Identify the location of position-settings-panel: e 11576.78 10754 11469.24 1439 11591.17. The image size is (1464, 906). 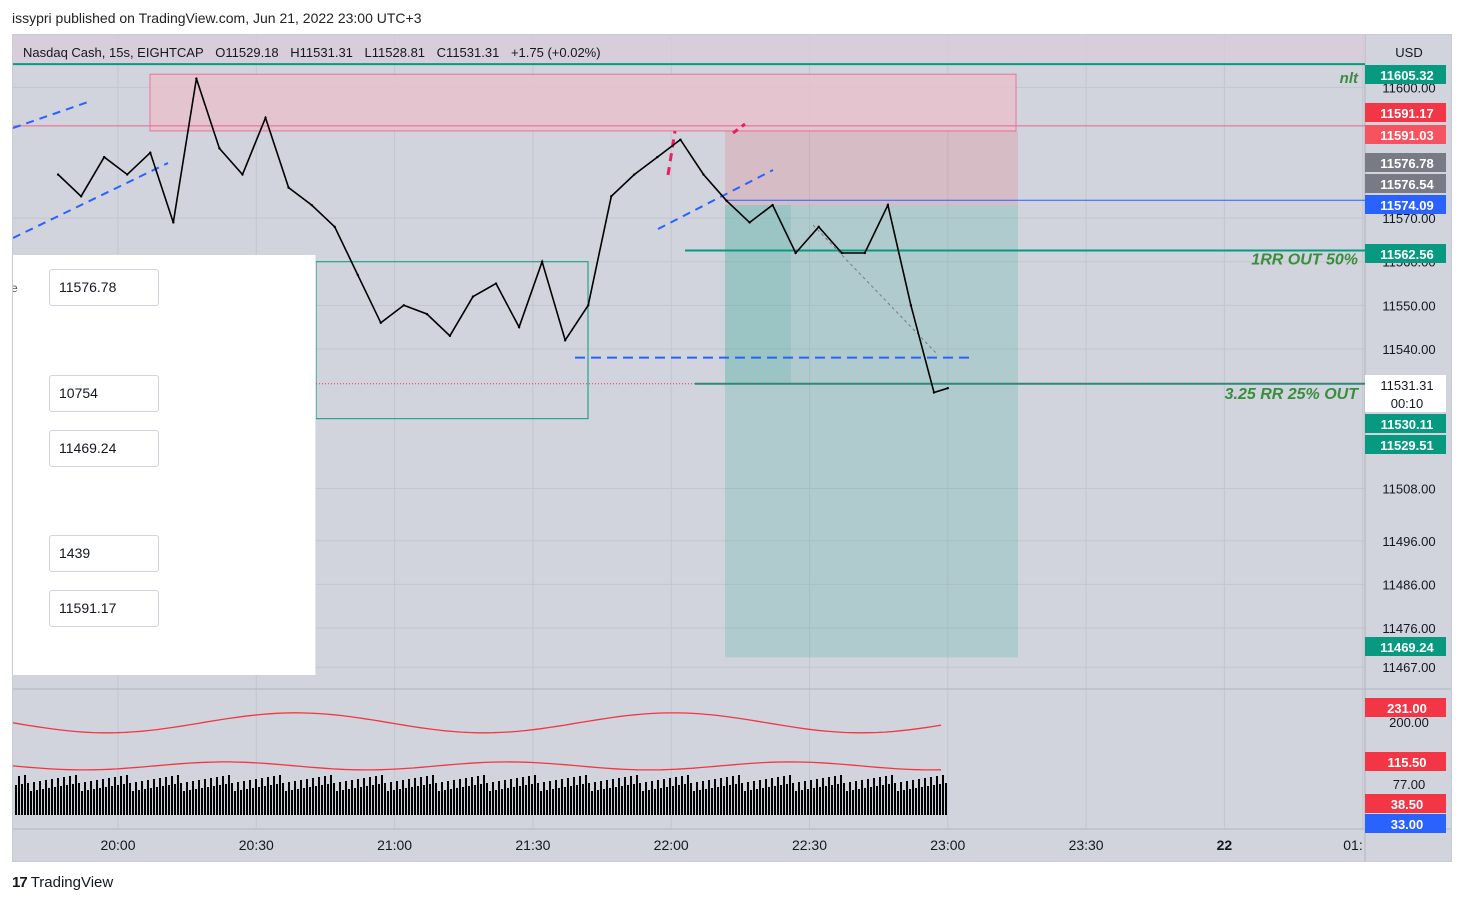
(164, 465).